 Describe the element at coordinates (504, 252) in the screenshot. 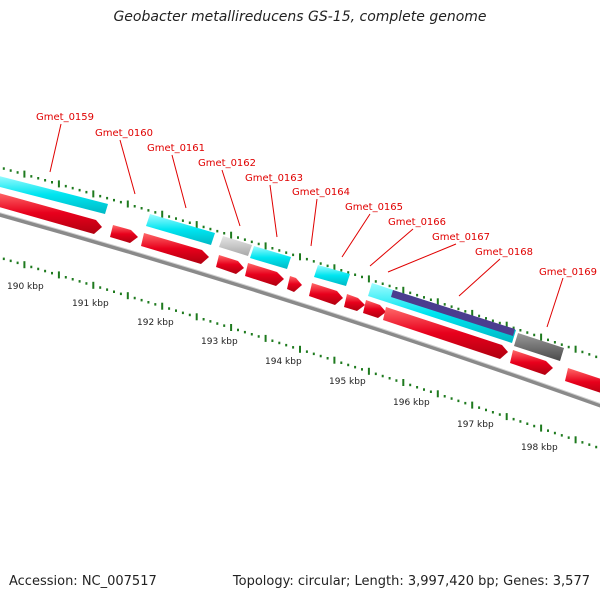

I see `gene-label: Gmet_0168` at that location.